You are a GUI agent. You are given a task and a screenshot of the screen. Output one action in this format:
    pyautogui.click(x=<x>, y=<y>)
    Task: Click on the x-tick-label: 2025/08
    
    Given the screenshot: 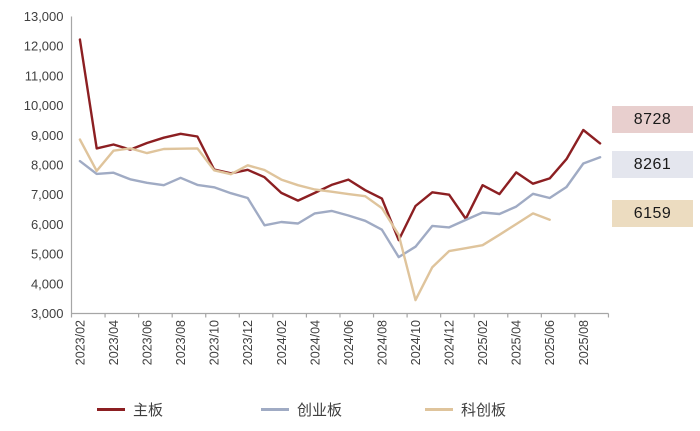 What is the action you would take?
    pyautogui.click(x=584, y=342)
    